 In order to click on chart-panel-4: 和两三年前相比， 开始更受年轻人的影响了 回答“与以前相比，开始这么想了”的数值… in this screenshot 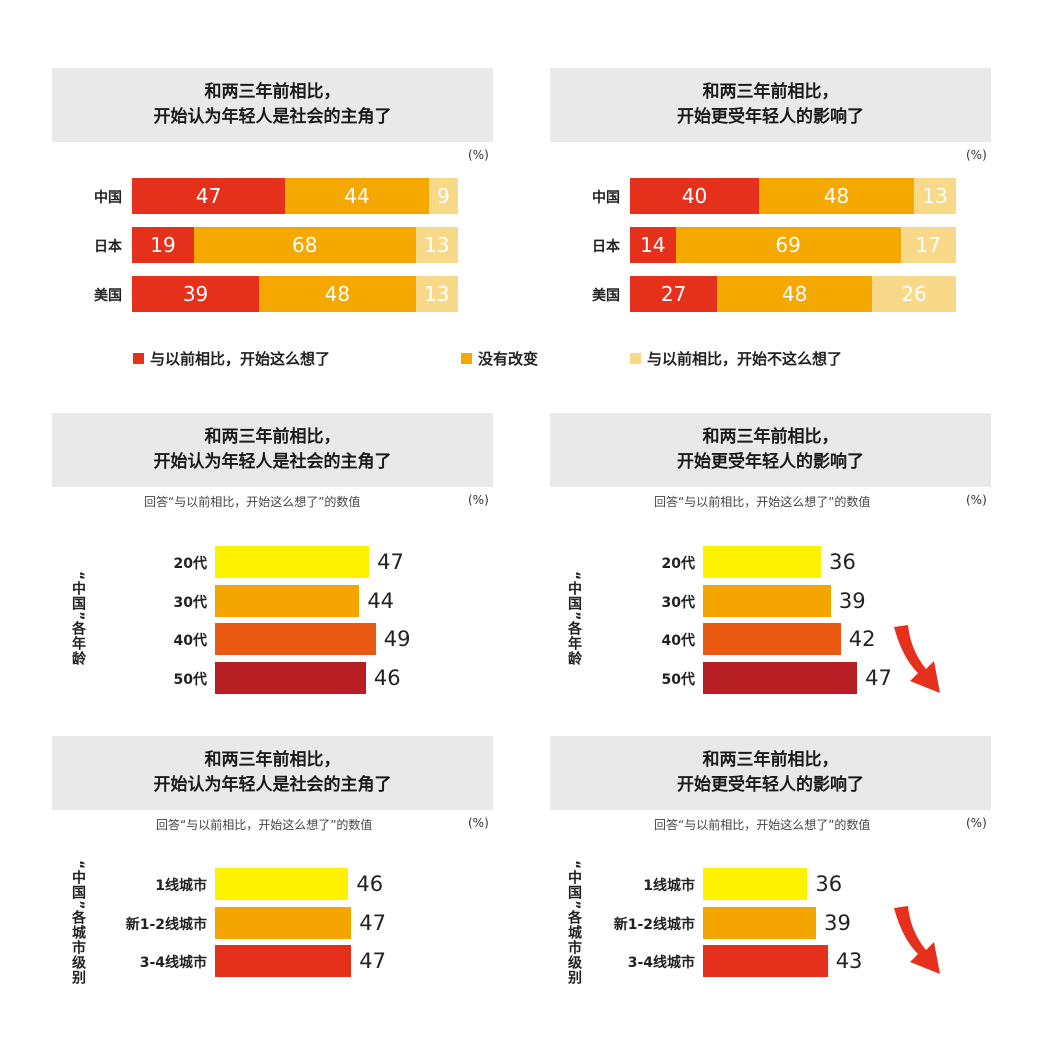, I will do `click(770, 558)`.